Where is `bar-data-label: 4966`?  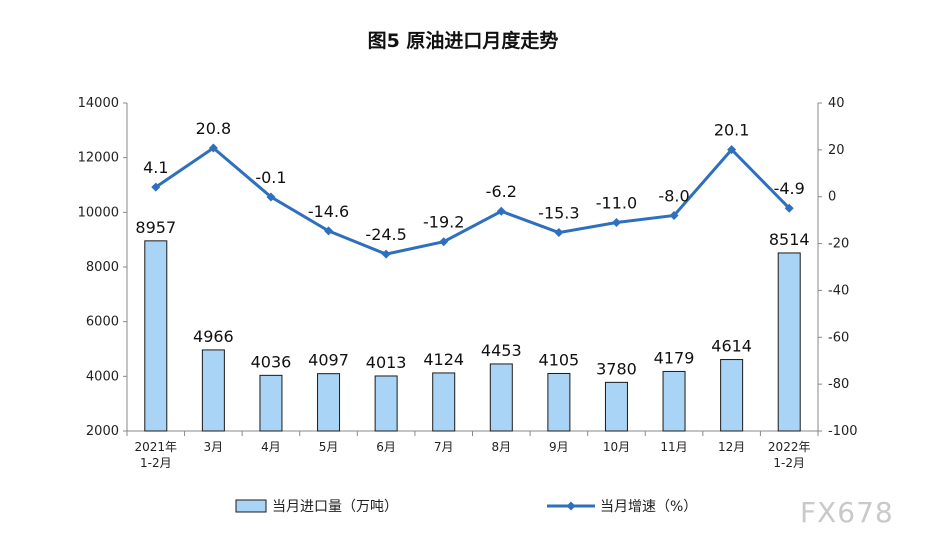 bar-data-label: 4966 is located at coordinates (213, 336).